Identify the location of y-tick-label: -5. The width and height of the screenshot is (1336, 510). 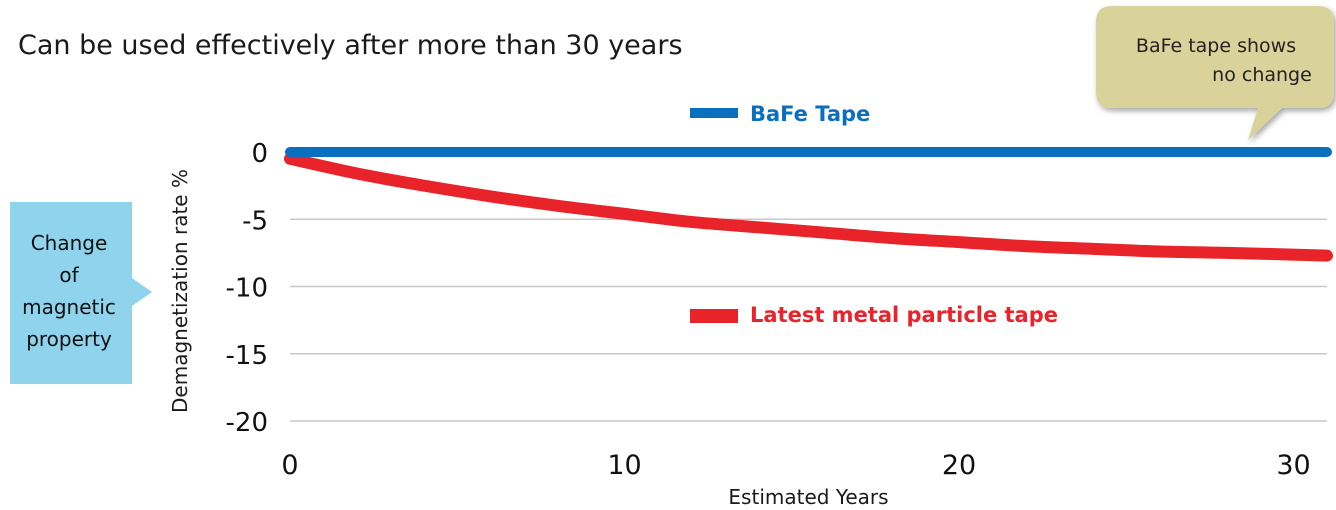
(255, 221).